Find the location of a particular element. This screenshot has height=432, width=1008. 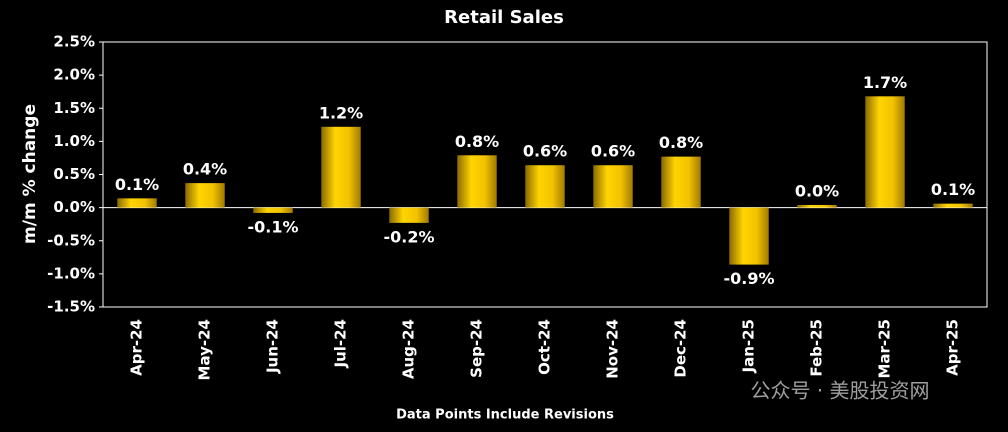

x-tick-label: Apr-24 is located at coordinates (137, 347).